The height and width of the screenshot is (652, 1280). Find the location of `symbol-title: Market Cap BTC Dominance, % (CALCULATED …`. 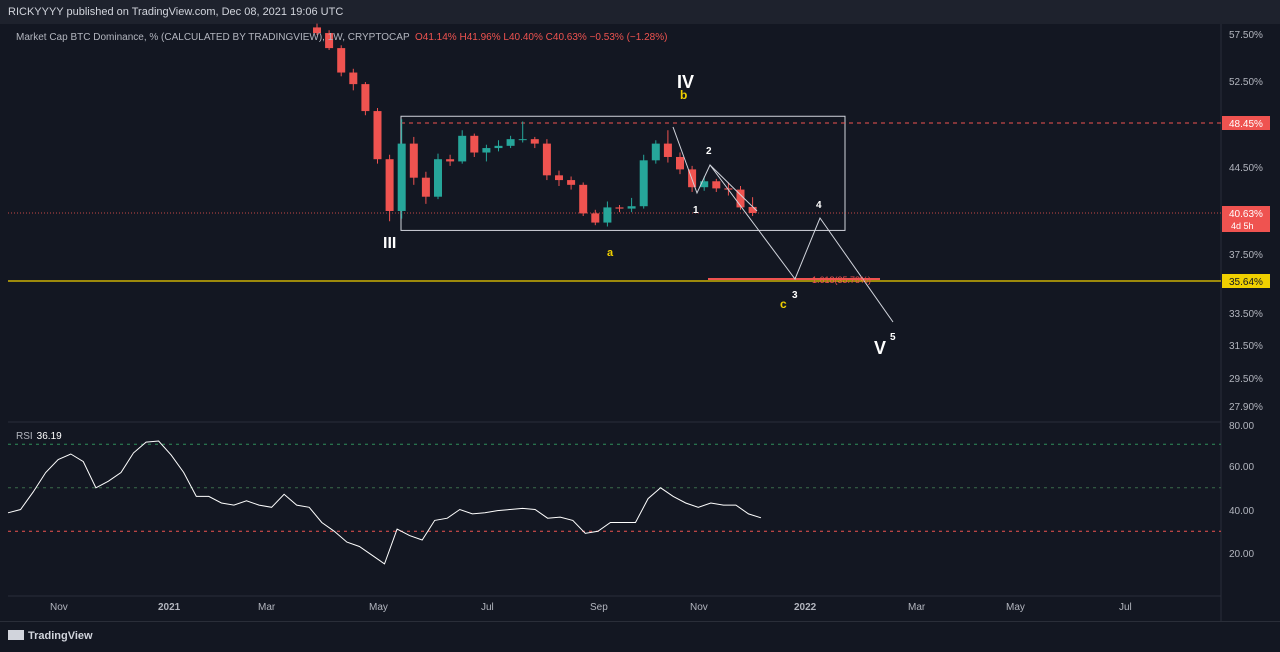

symbol-title: Market Cap BTC Dominance, % (CALCULATED … is located at coordinates (213, 37).